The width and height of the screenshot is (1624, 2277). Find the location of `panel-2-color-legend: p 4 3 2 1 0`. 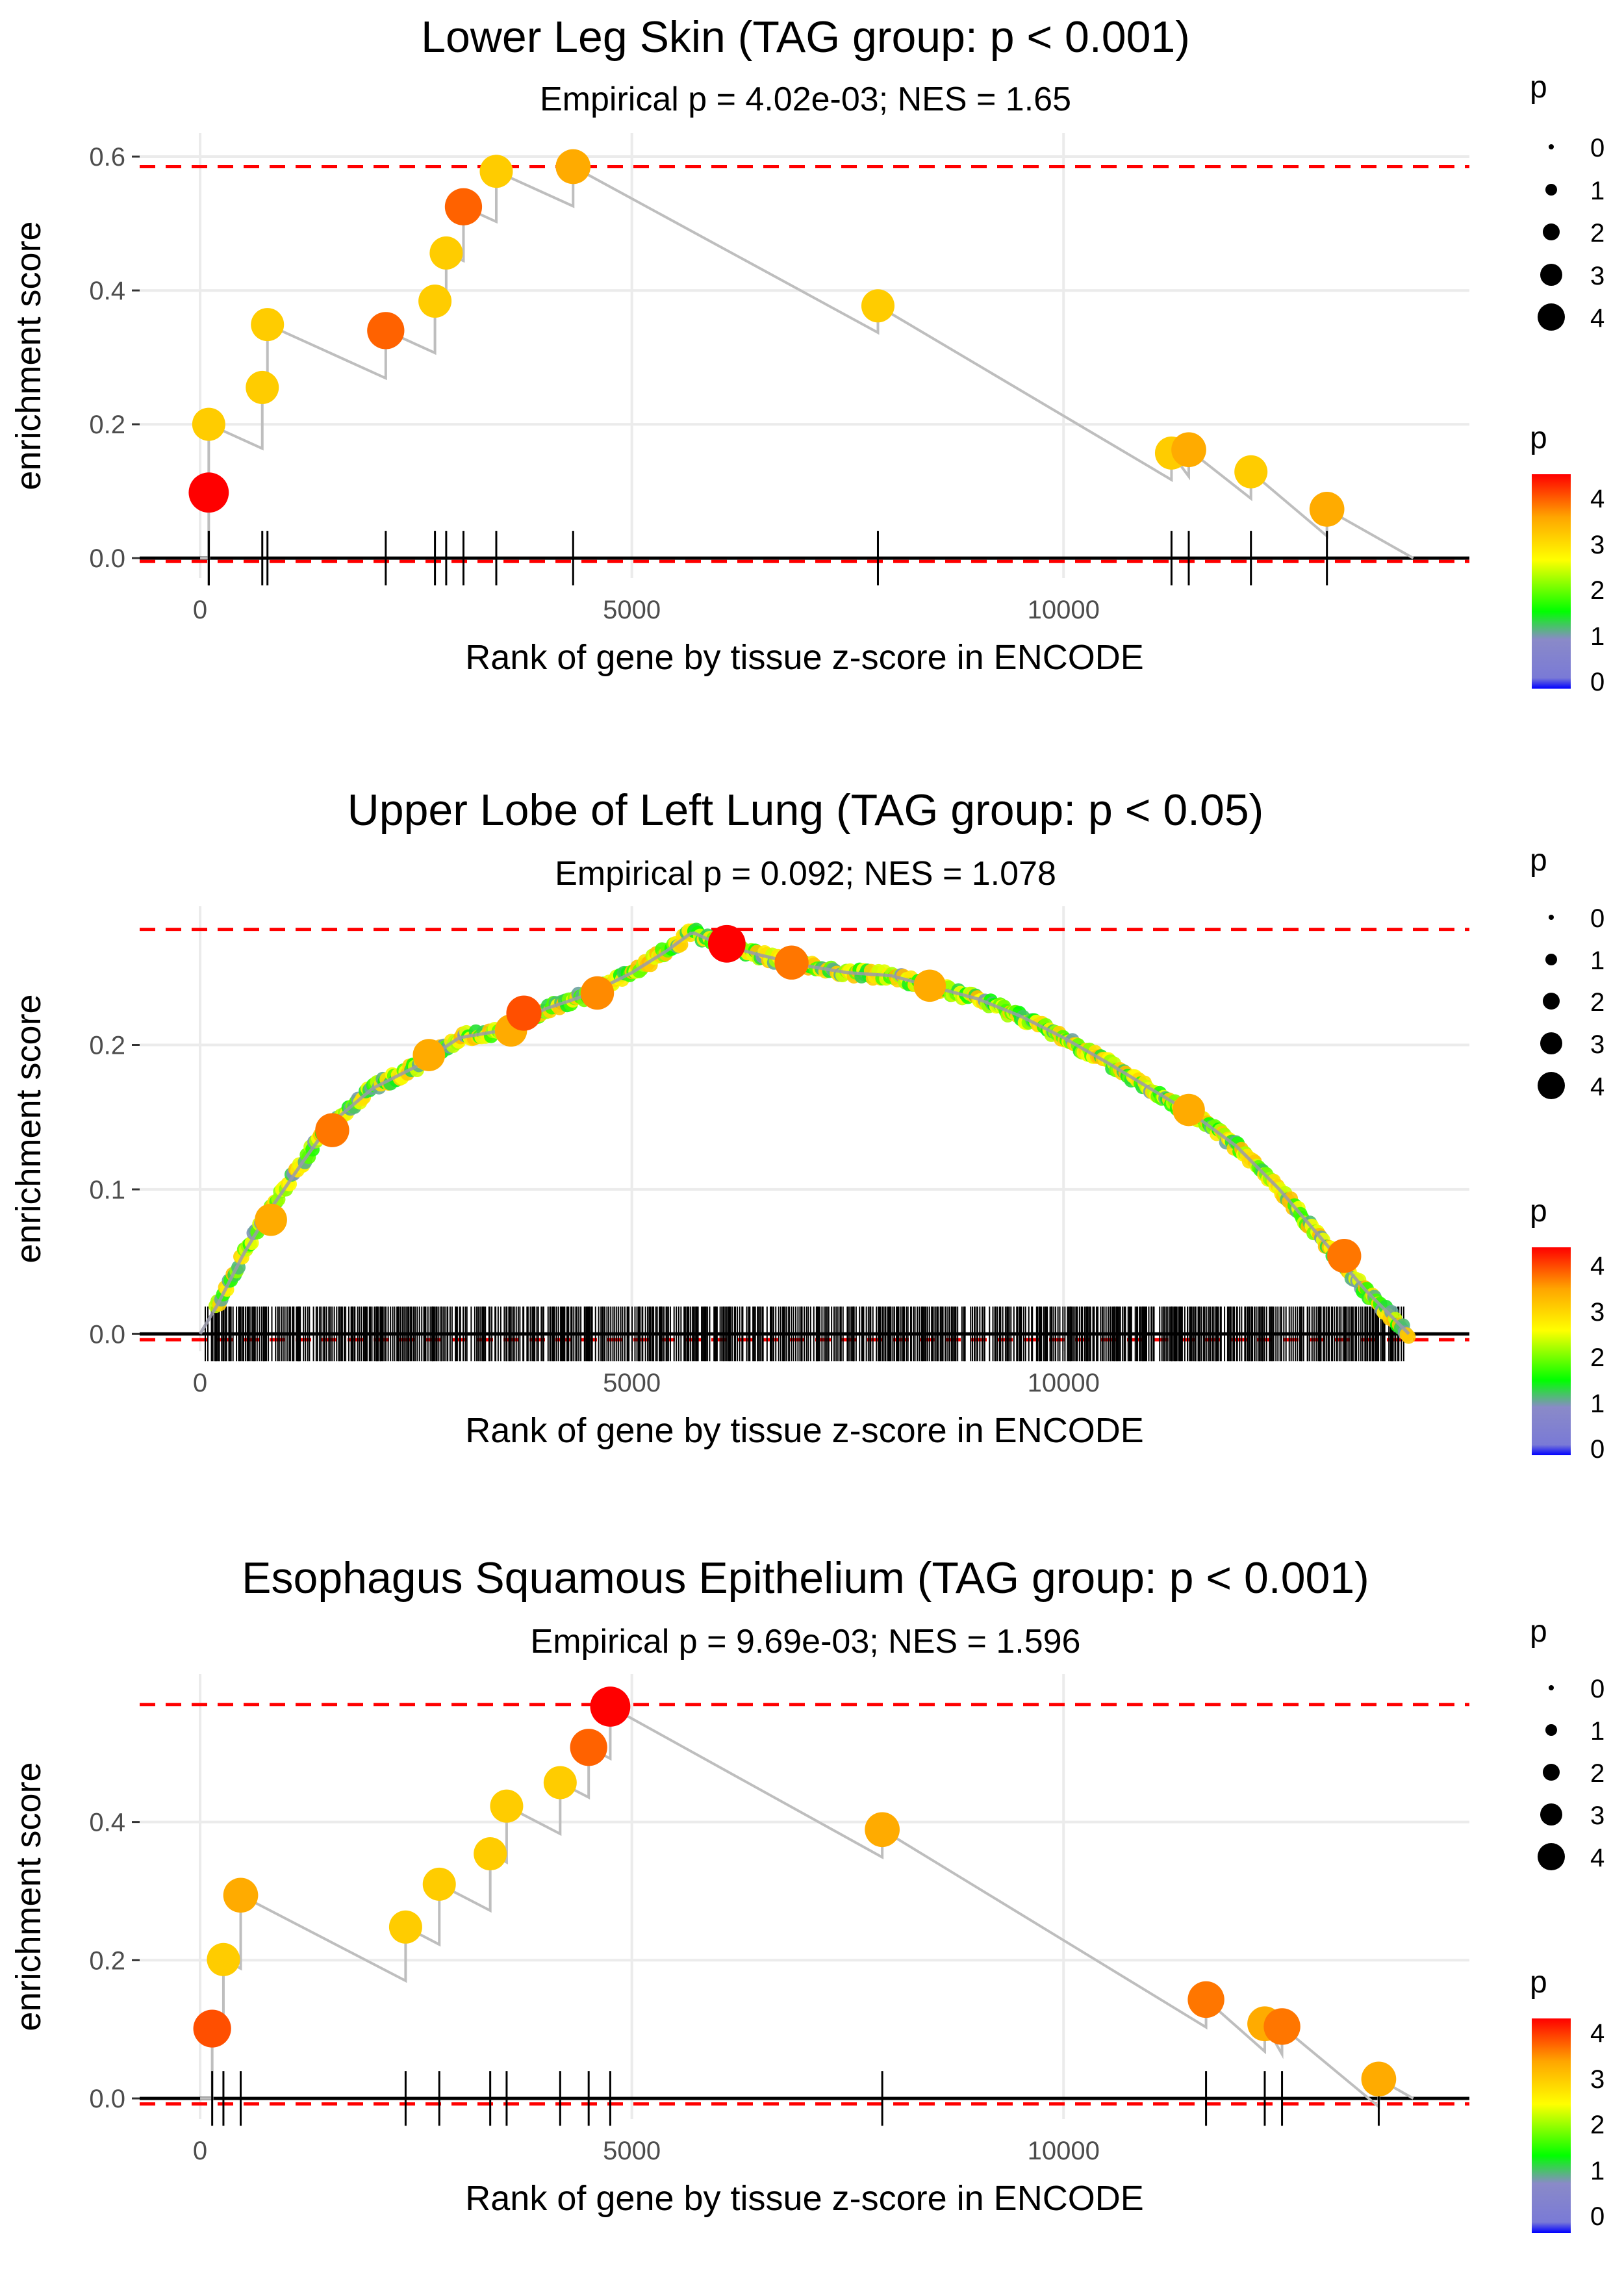

panel-2-color-legend: p 4 3 2 1 0 is located at coordinates (1567, 1329).